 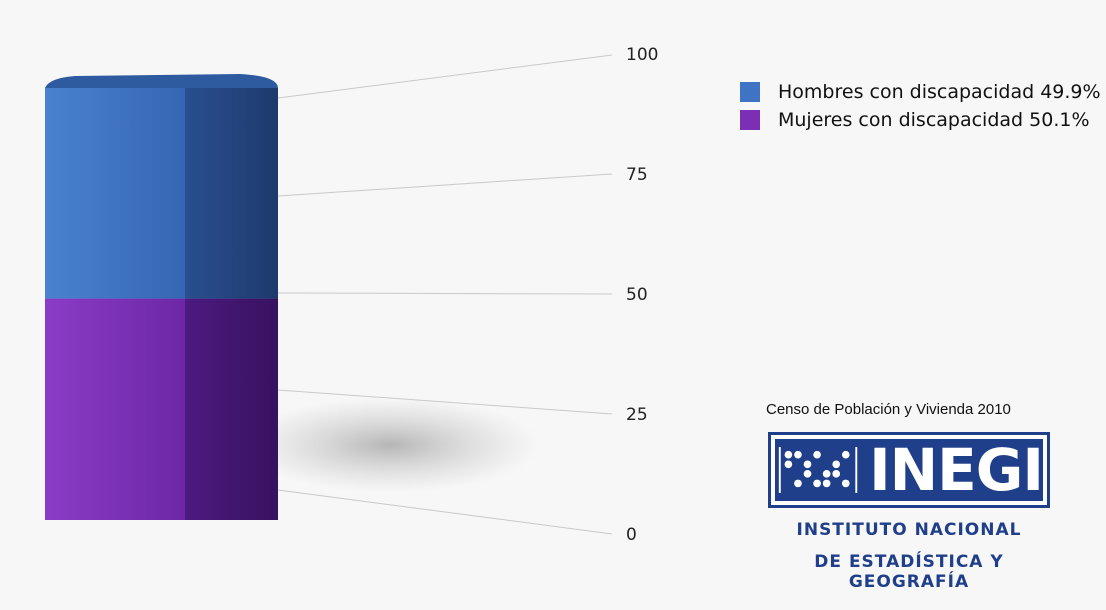 I want to click on legend-label-hombres: Hombres con discapacidad 49.9%, so click(x=939, y=92).